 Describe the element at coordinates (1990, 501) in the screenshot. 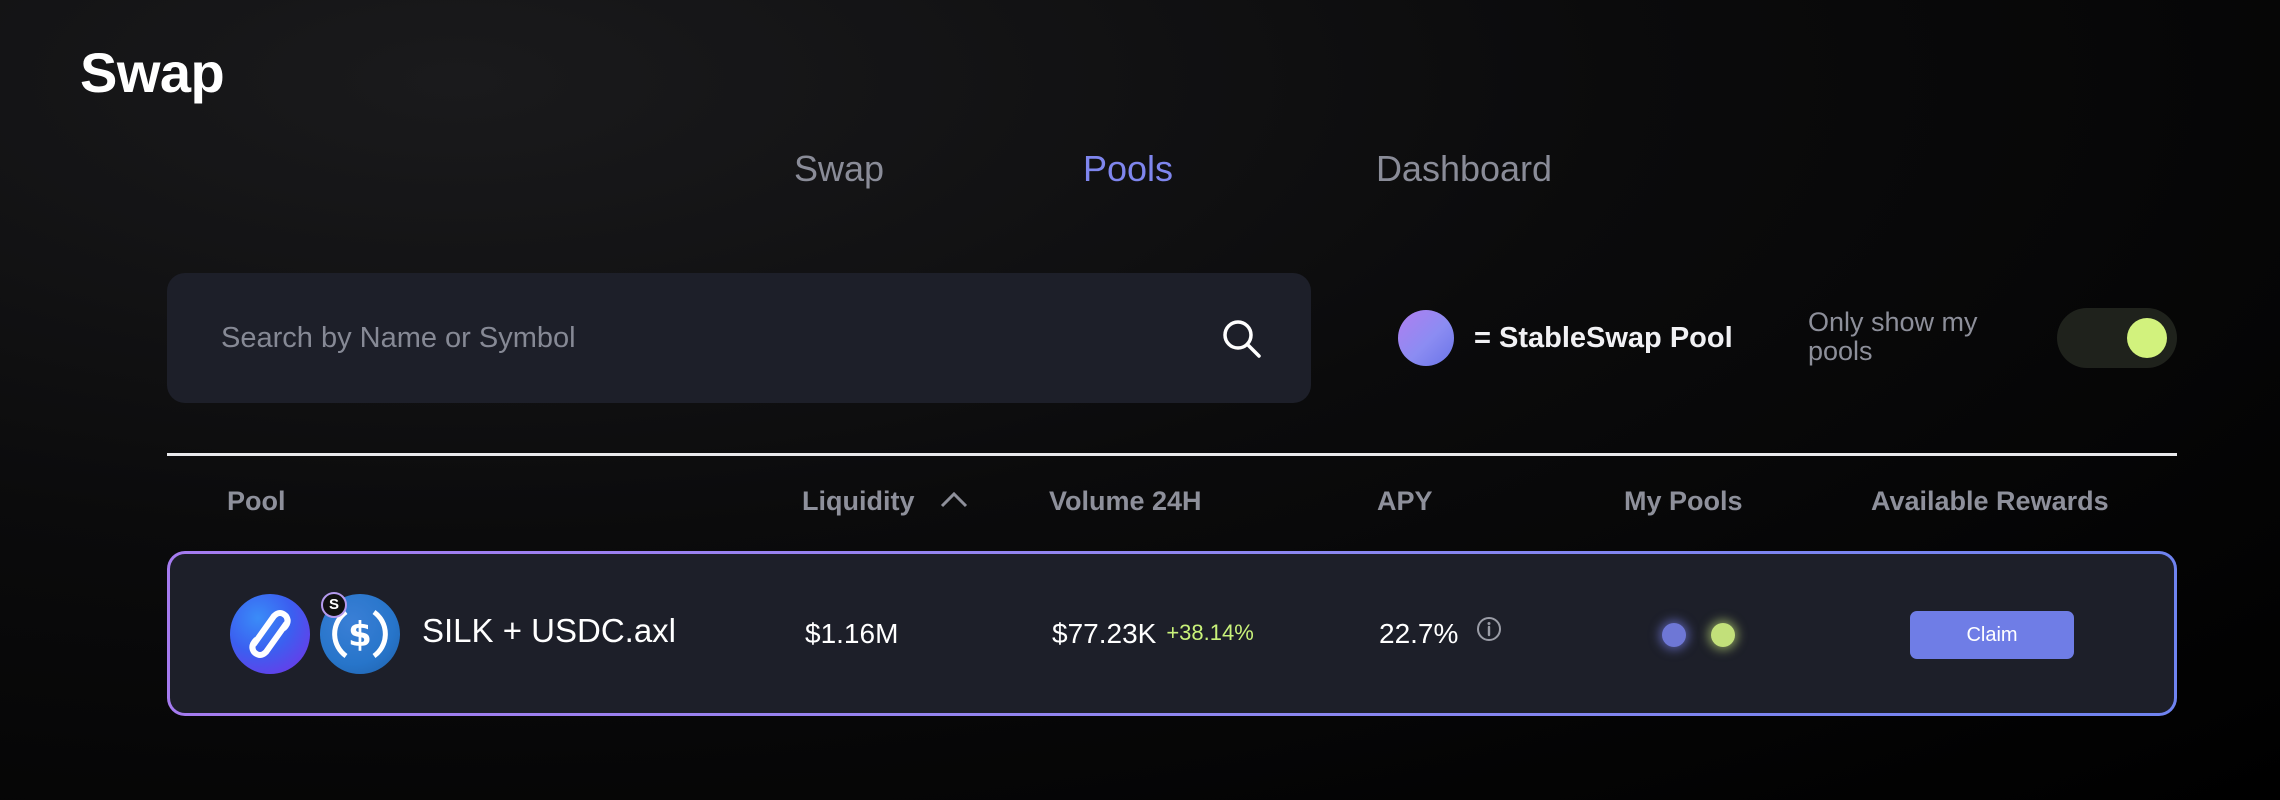

I see `header-available-rewards: Available Rewards` at that location.